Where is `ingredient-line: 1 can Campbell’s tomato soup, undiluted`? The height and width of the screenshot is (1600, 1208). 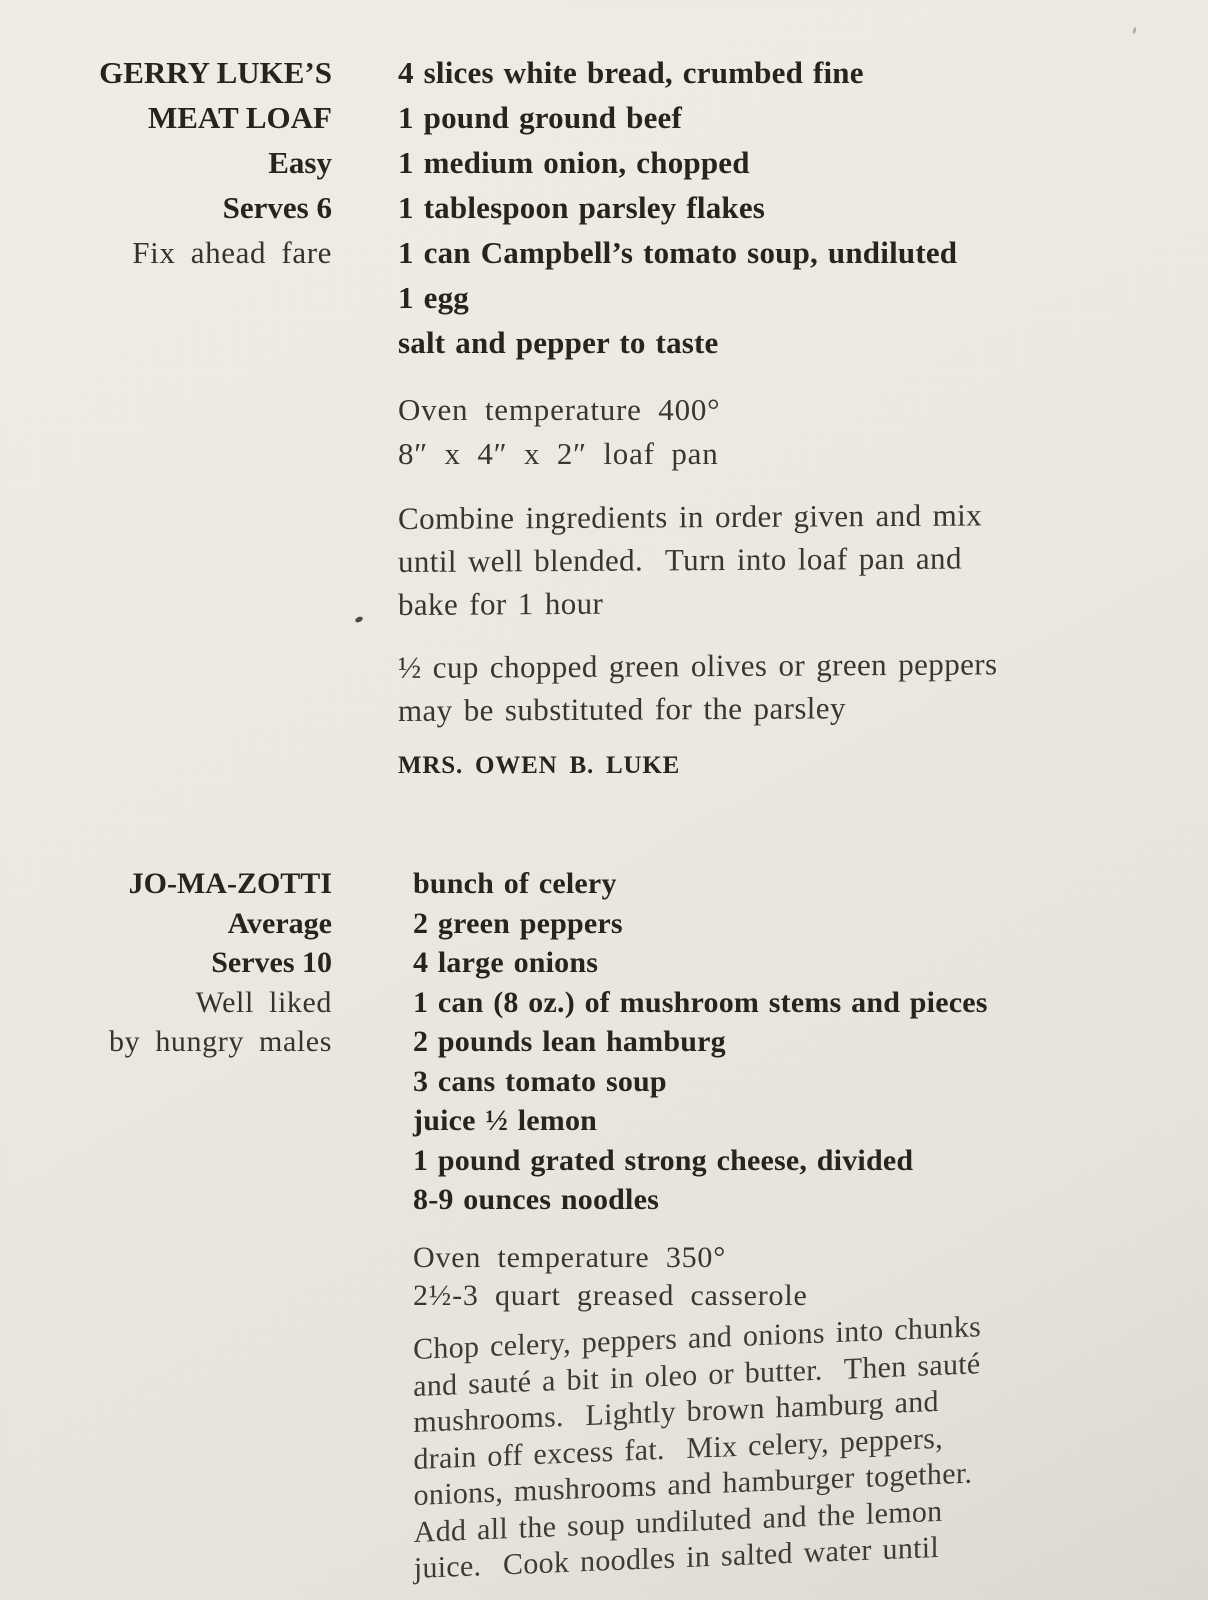 ingredient-line: 1 can Campbell’s tomato soup, undiluted is located at coordinates (678, 252).